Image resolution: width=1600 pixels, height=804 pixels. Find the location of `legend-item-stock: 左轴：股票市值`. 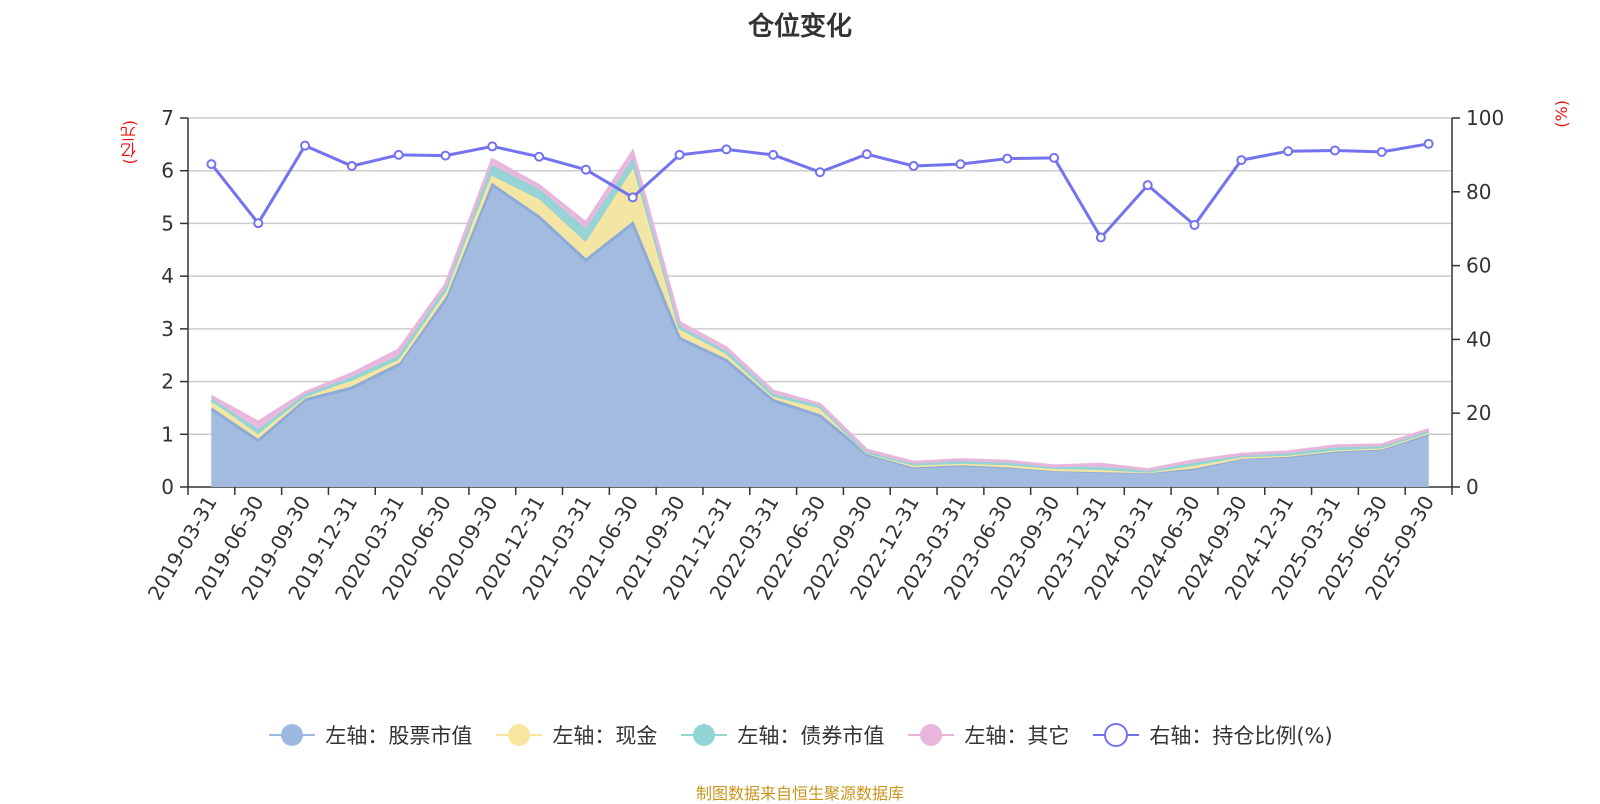

legend-item-stock: 左轴：股票市值 is located at coordinates (369, 735).